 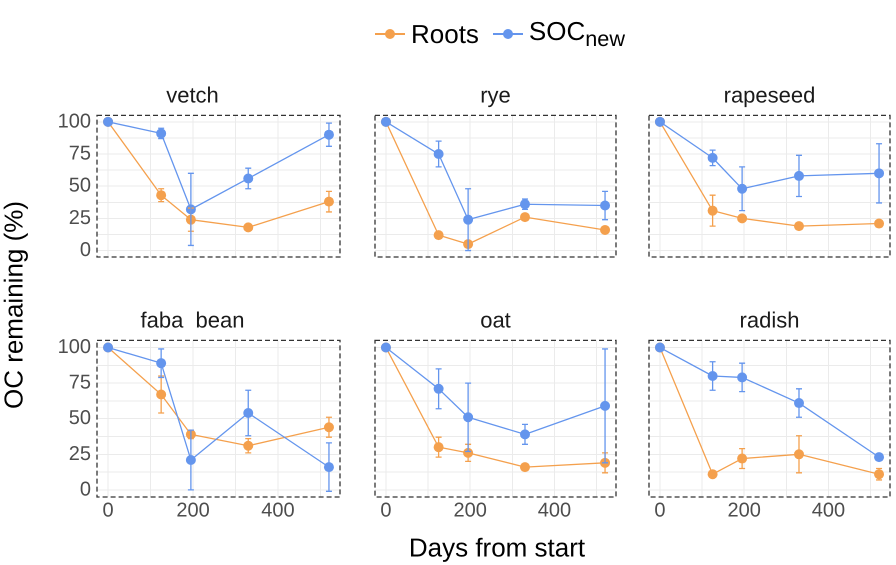 What do you see at coordinates (770, 95) in the screenshot?
I see `chart-title: rapeseed` at bounding box center [770, 95].